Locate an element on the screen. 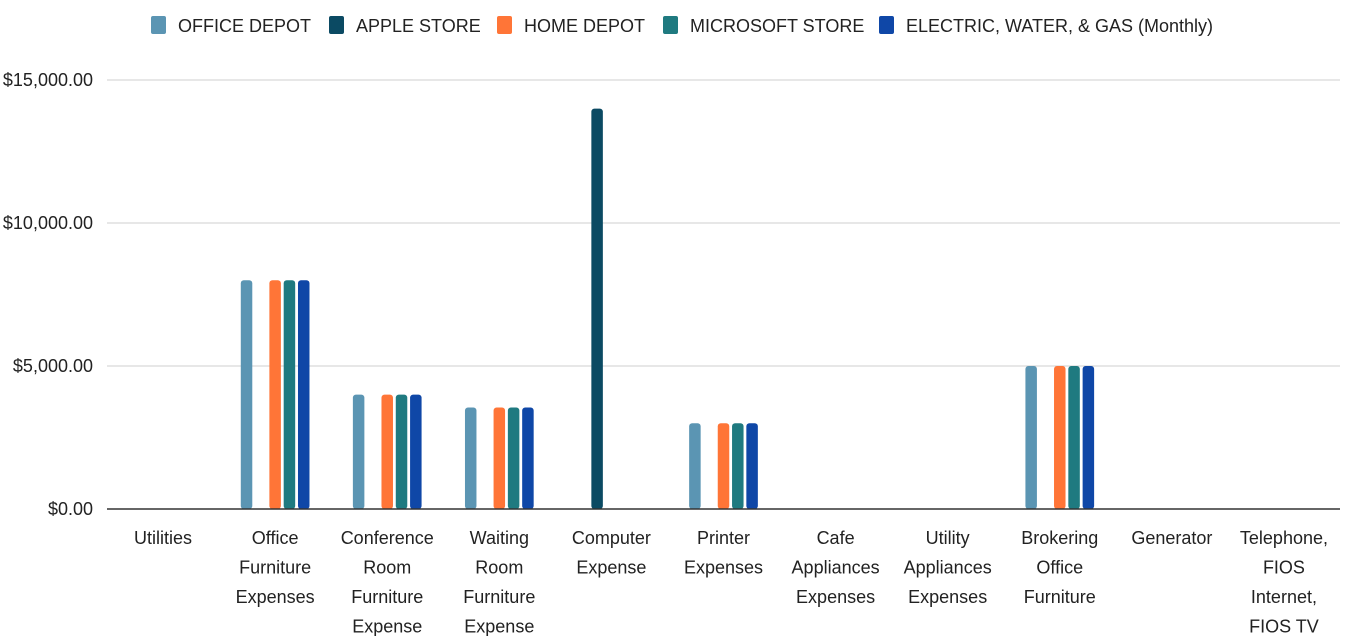 Image resolution: width=1349 pixels, height=636 pixels. legend-item: APPLE STORE is located at coordinates (405, 26).